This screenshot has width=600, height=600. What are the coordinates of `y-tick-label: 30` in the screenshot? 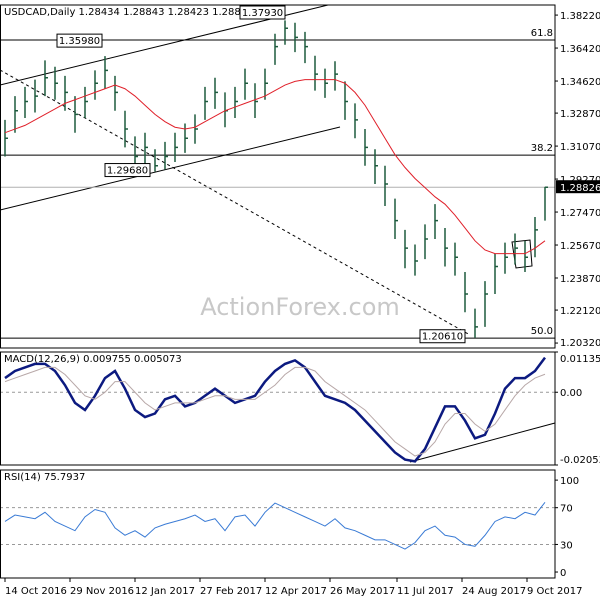 It's located at (566, 545).